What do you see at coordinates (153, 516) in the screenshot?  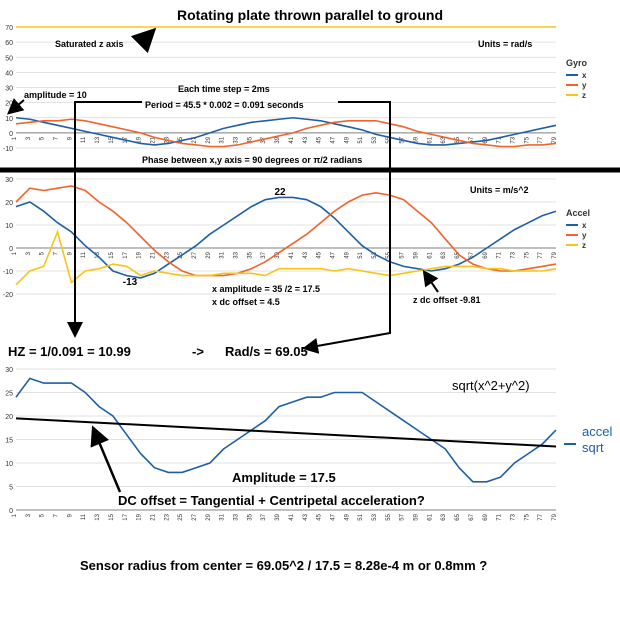 I see `x-tick-label: 21` at bounding box center [153, 516].